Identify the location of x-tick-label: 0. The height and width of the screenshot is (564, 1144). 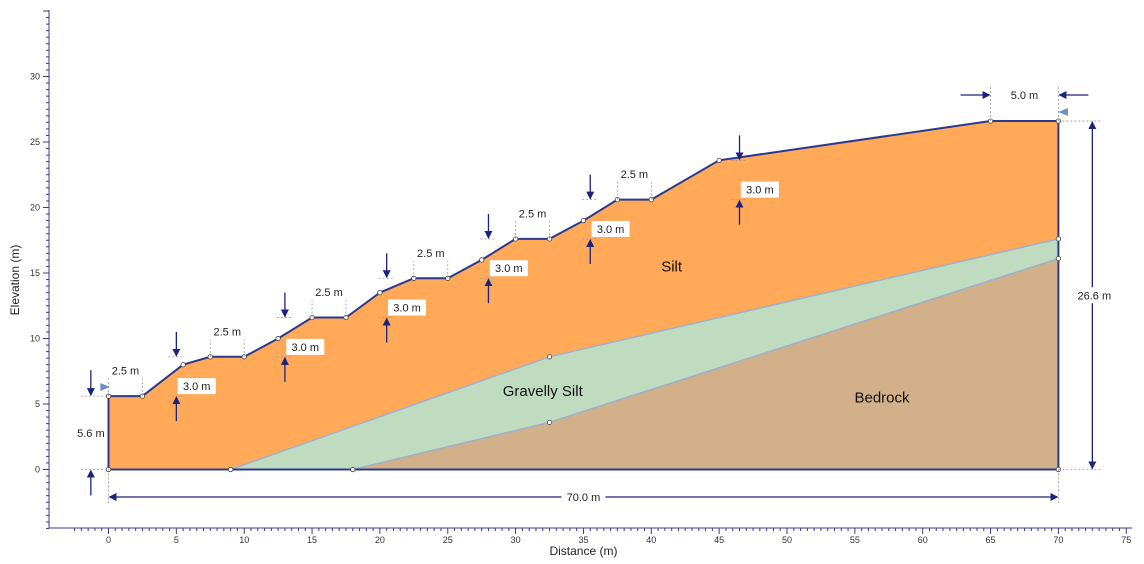
(108, 540).